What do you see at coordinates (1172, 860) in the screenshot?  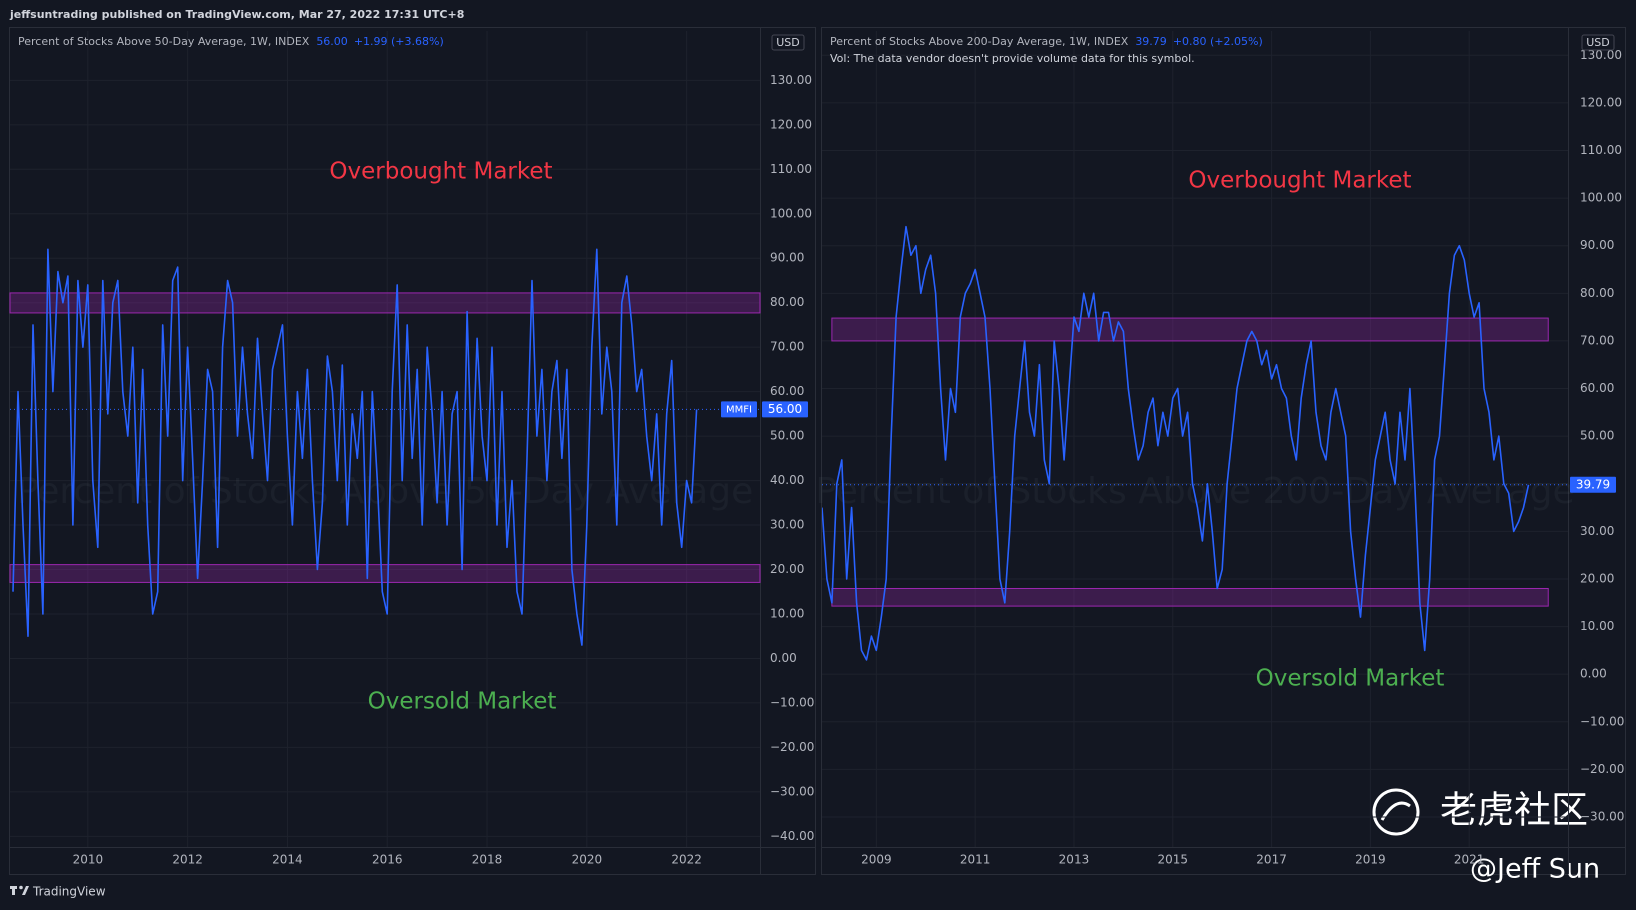 I see `x-tick-label: 2015` at bounding box center [1172, 860].